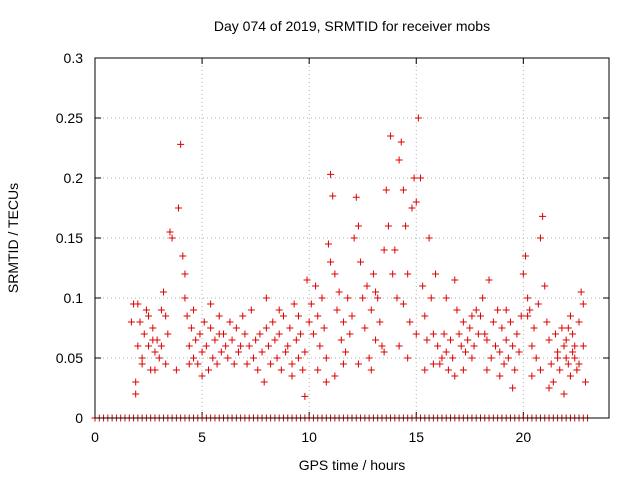  What do you see at coordinates (74, 58) in the screenshot?
I see `y-tick-label: 0.3` at bounding box center [74, 58].